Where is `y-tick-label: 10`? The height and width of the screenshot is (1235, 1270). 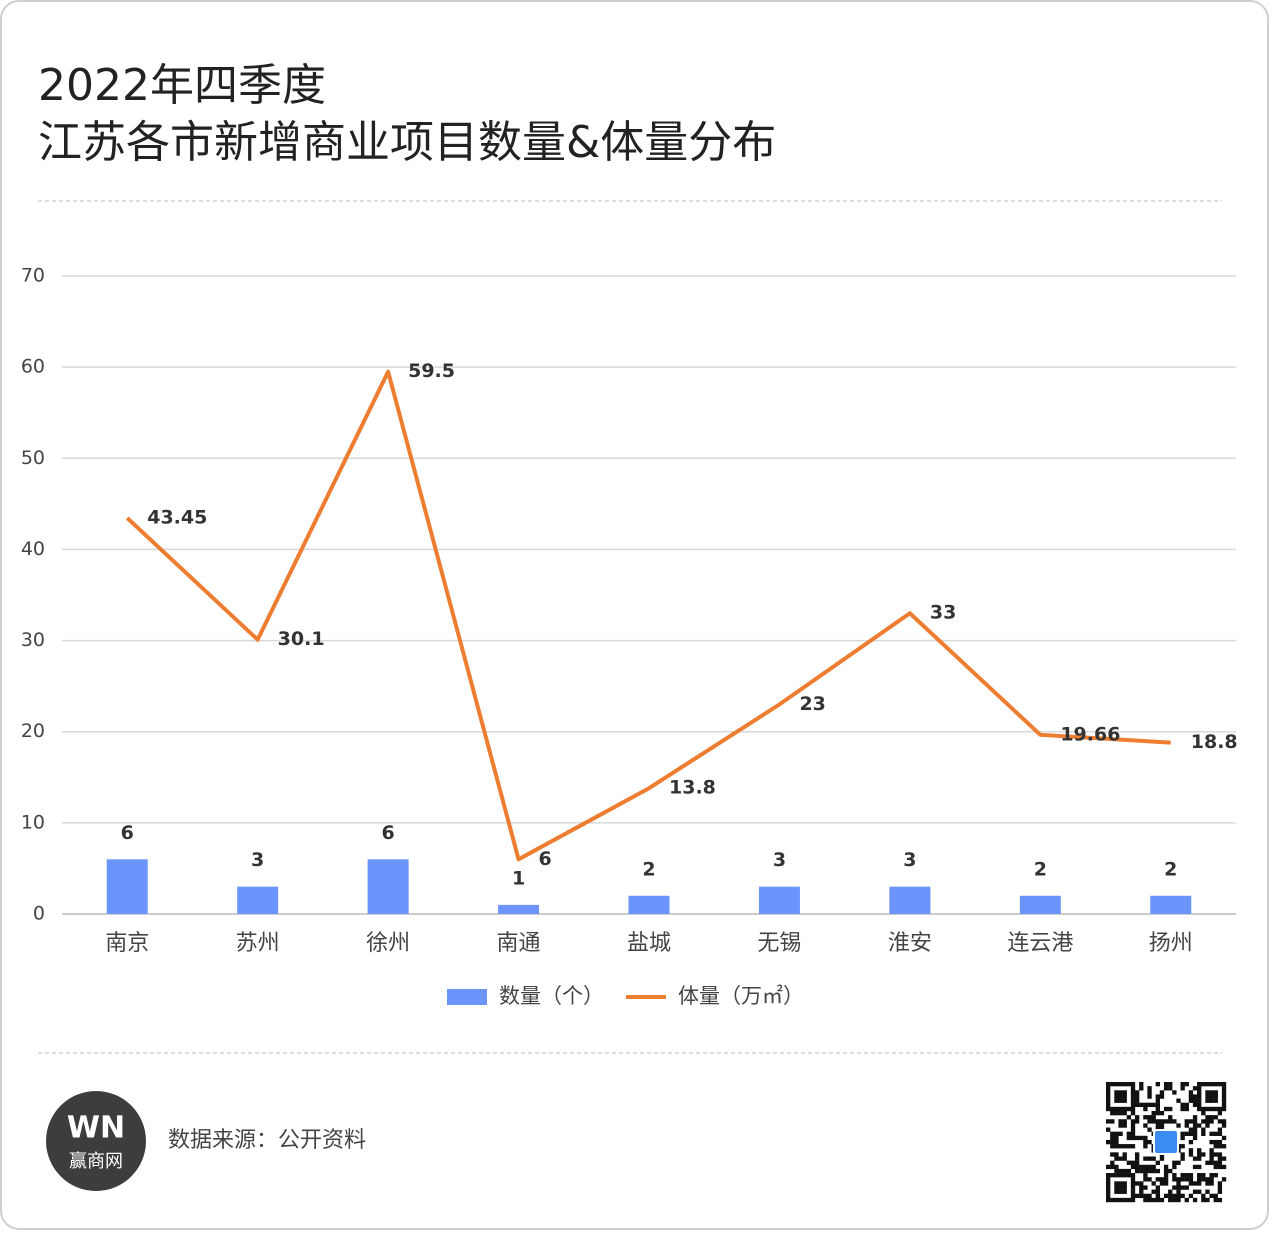
y-tick-label: 10 is located at coordinates (33, 822).